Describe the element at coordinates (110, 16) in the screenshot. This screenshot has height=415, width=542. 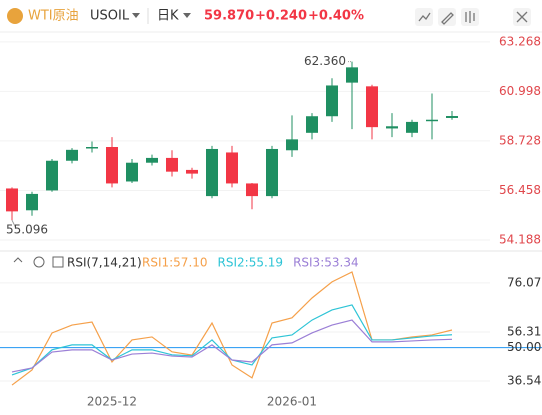
I see `symbol: USOIL` at that location.